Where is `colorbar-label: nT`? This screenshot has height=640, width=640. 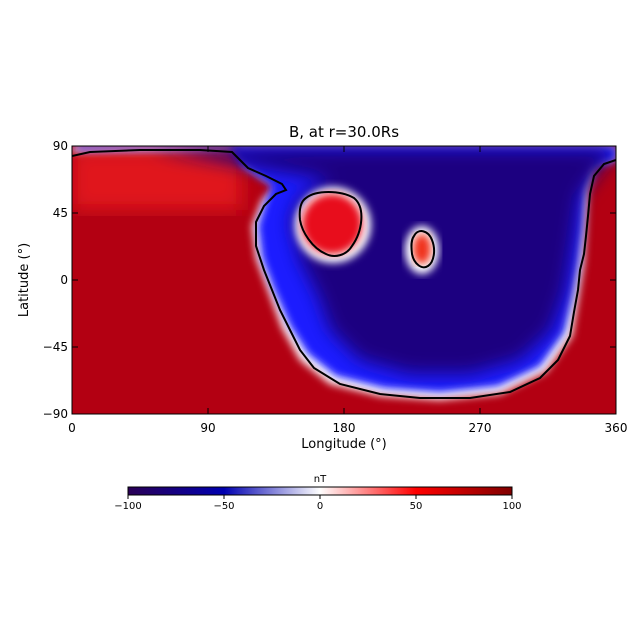 colorbar-label: nT is located at coordinates (320, 479).